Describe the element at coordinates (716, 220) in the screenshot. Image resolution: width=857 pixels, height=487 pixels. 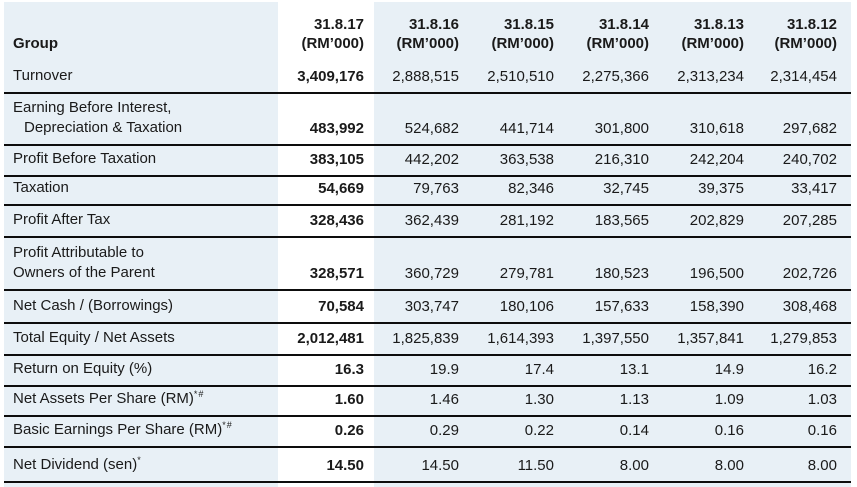
I see `cell-value: 202,829` at that location.